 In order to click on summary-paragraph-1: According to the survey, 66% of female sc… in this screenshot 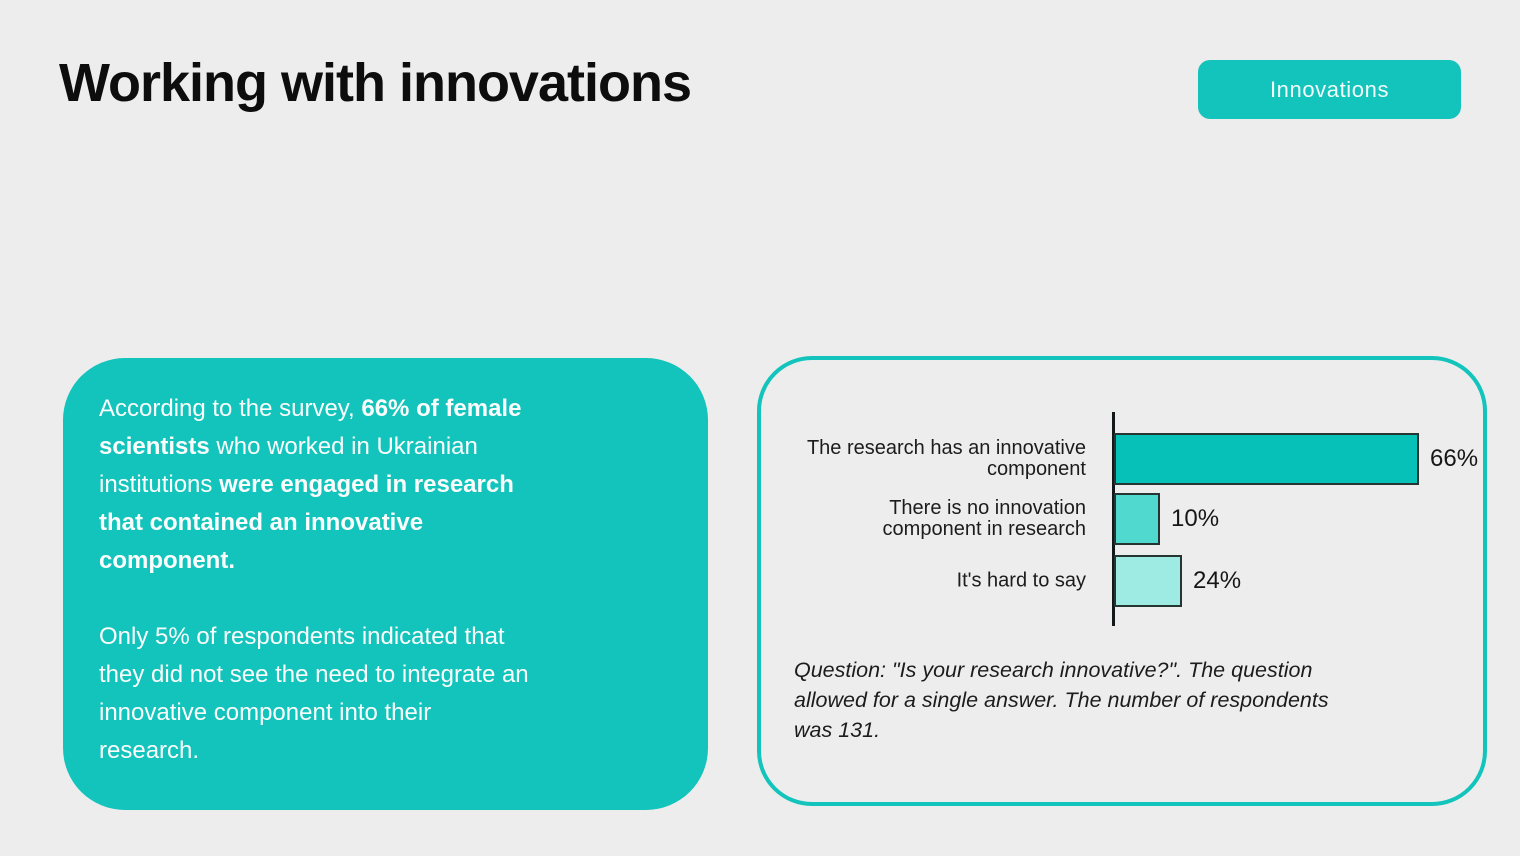, I will do `click(310, 484)`.